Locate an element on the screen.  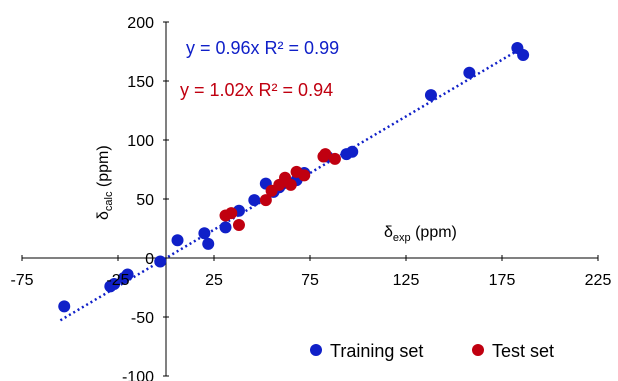
y-tick-label: 50 is located at coordinates (145, 200).